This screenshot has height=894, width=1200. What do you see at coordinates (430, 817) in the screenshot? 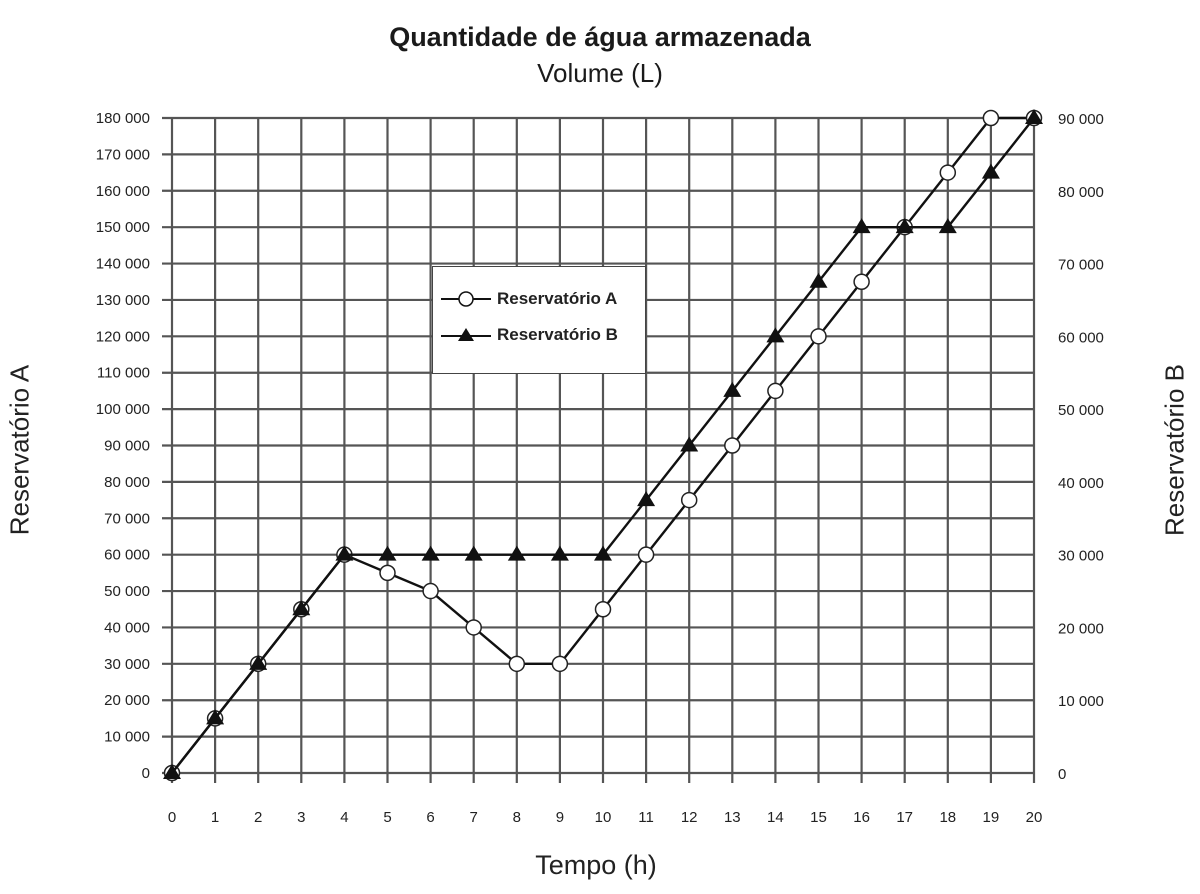
I see `x-tick: 6` at bounding box center [430, 817].